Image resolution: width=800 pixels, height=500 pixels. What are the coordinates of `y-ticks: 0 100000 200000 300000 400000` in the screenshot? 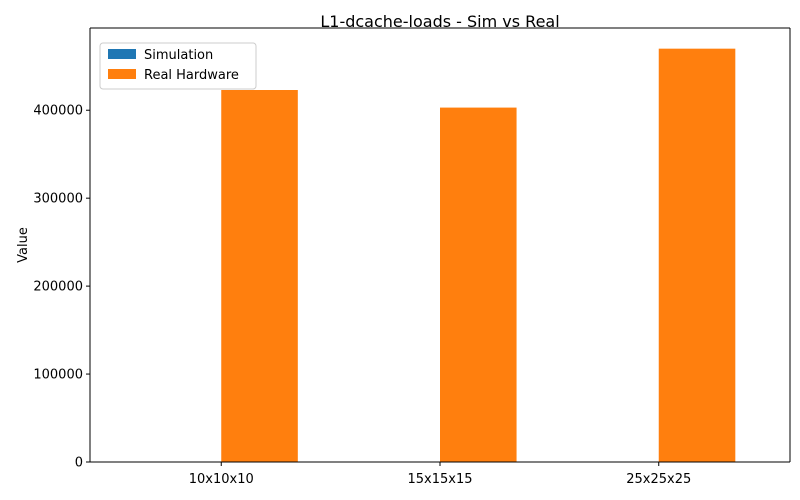 It's located at (61, 287).